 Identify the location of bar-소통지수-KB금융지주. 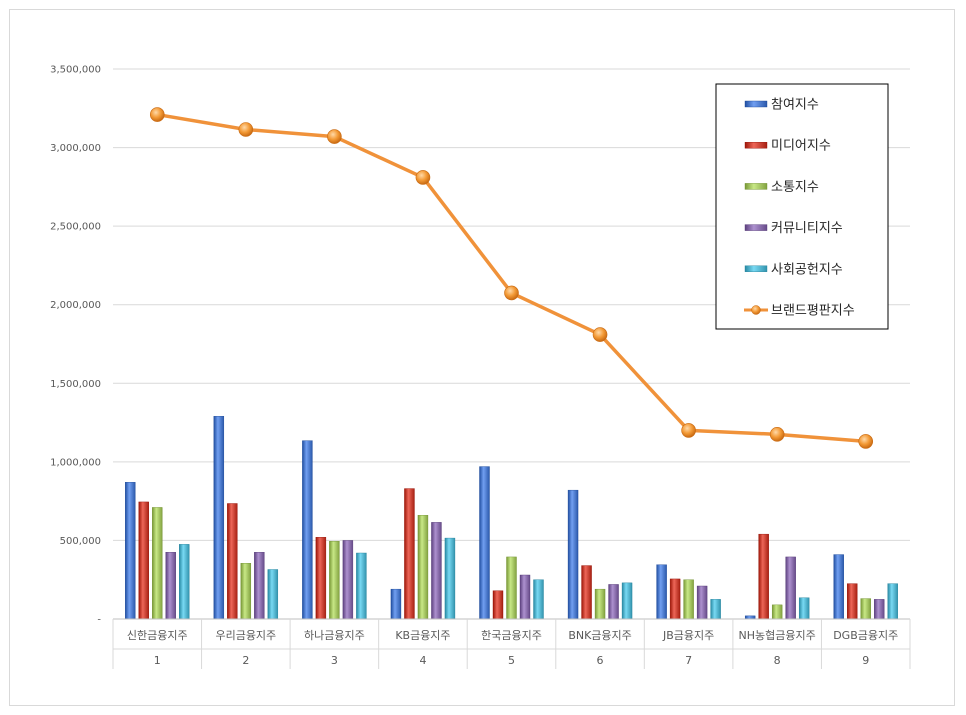
(423, 567).